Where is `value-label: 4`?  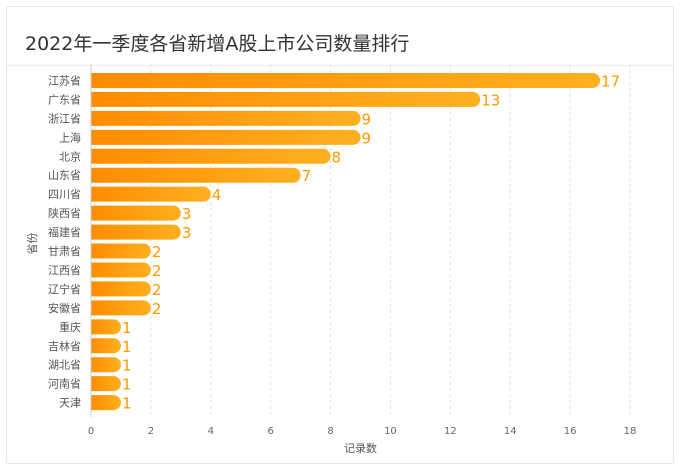 value-label: 4 is located at coordinates (217, 195).